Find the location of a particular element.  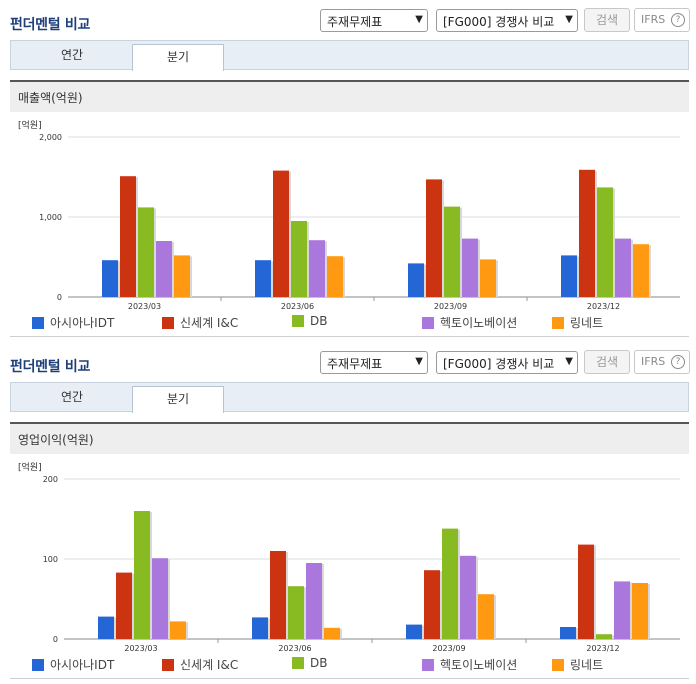

divider is located at coordinates (349, 678).